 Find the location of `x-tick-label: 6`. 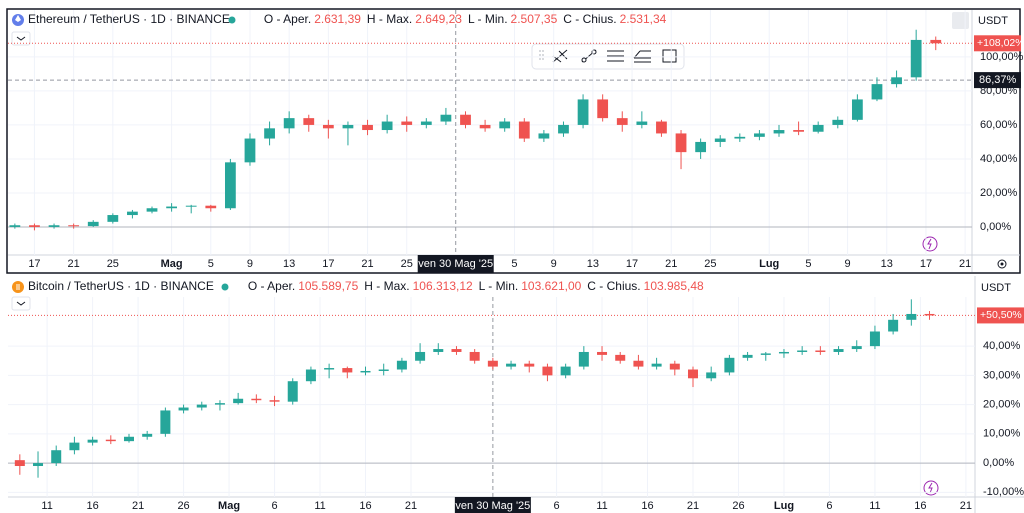

x-tick-label: 6 is located at coordinates (274, 506).